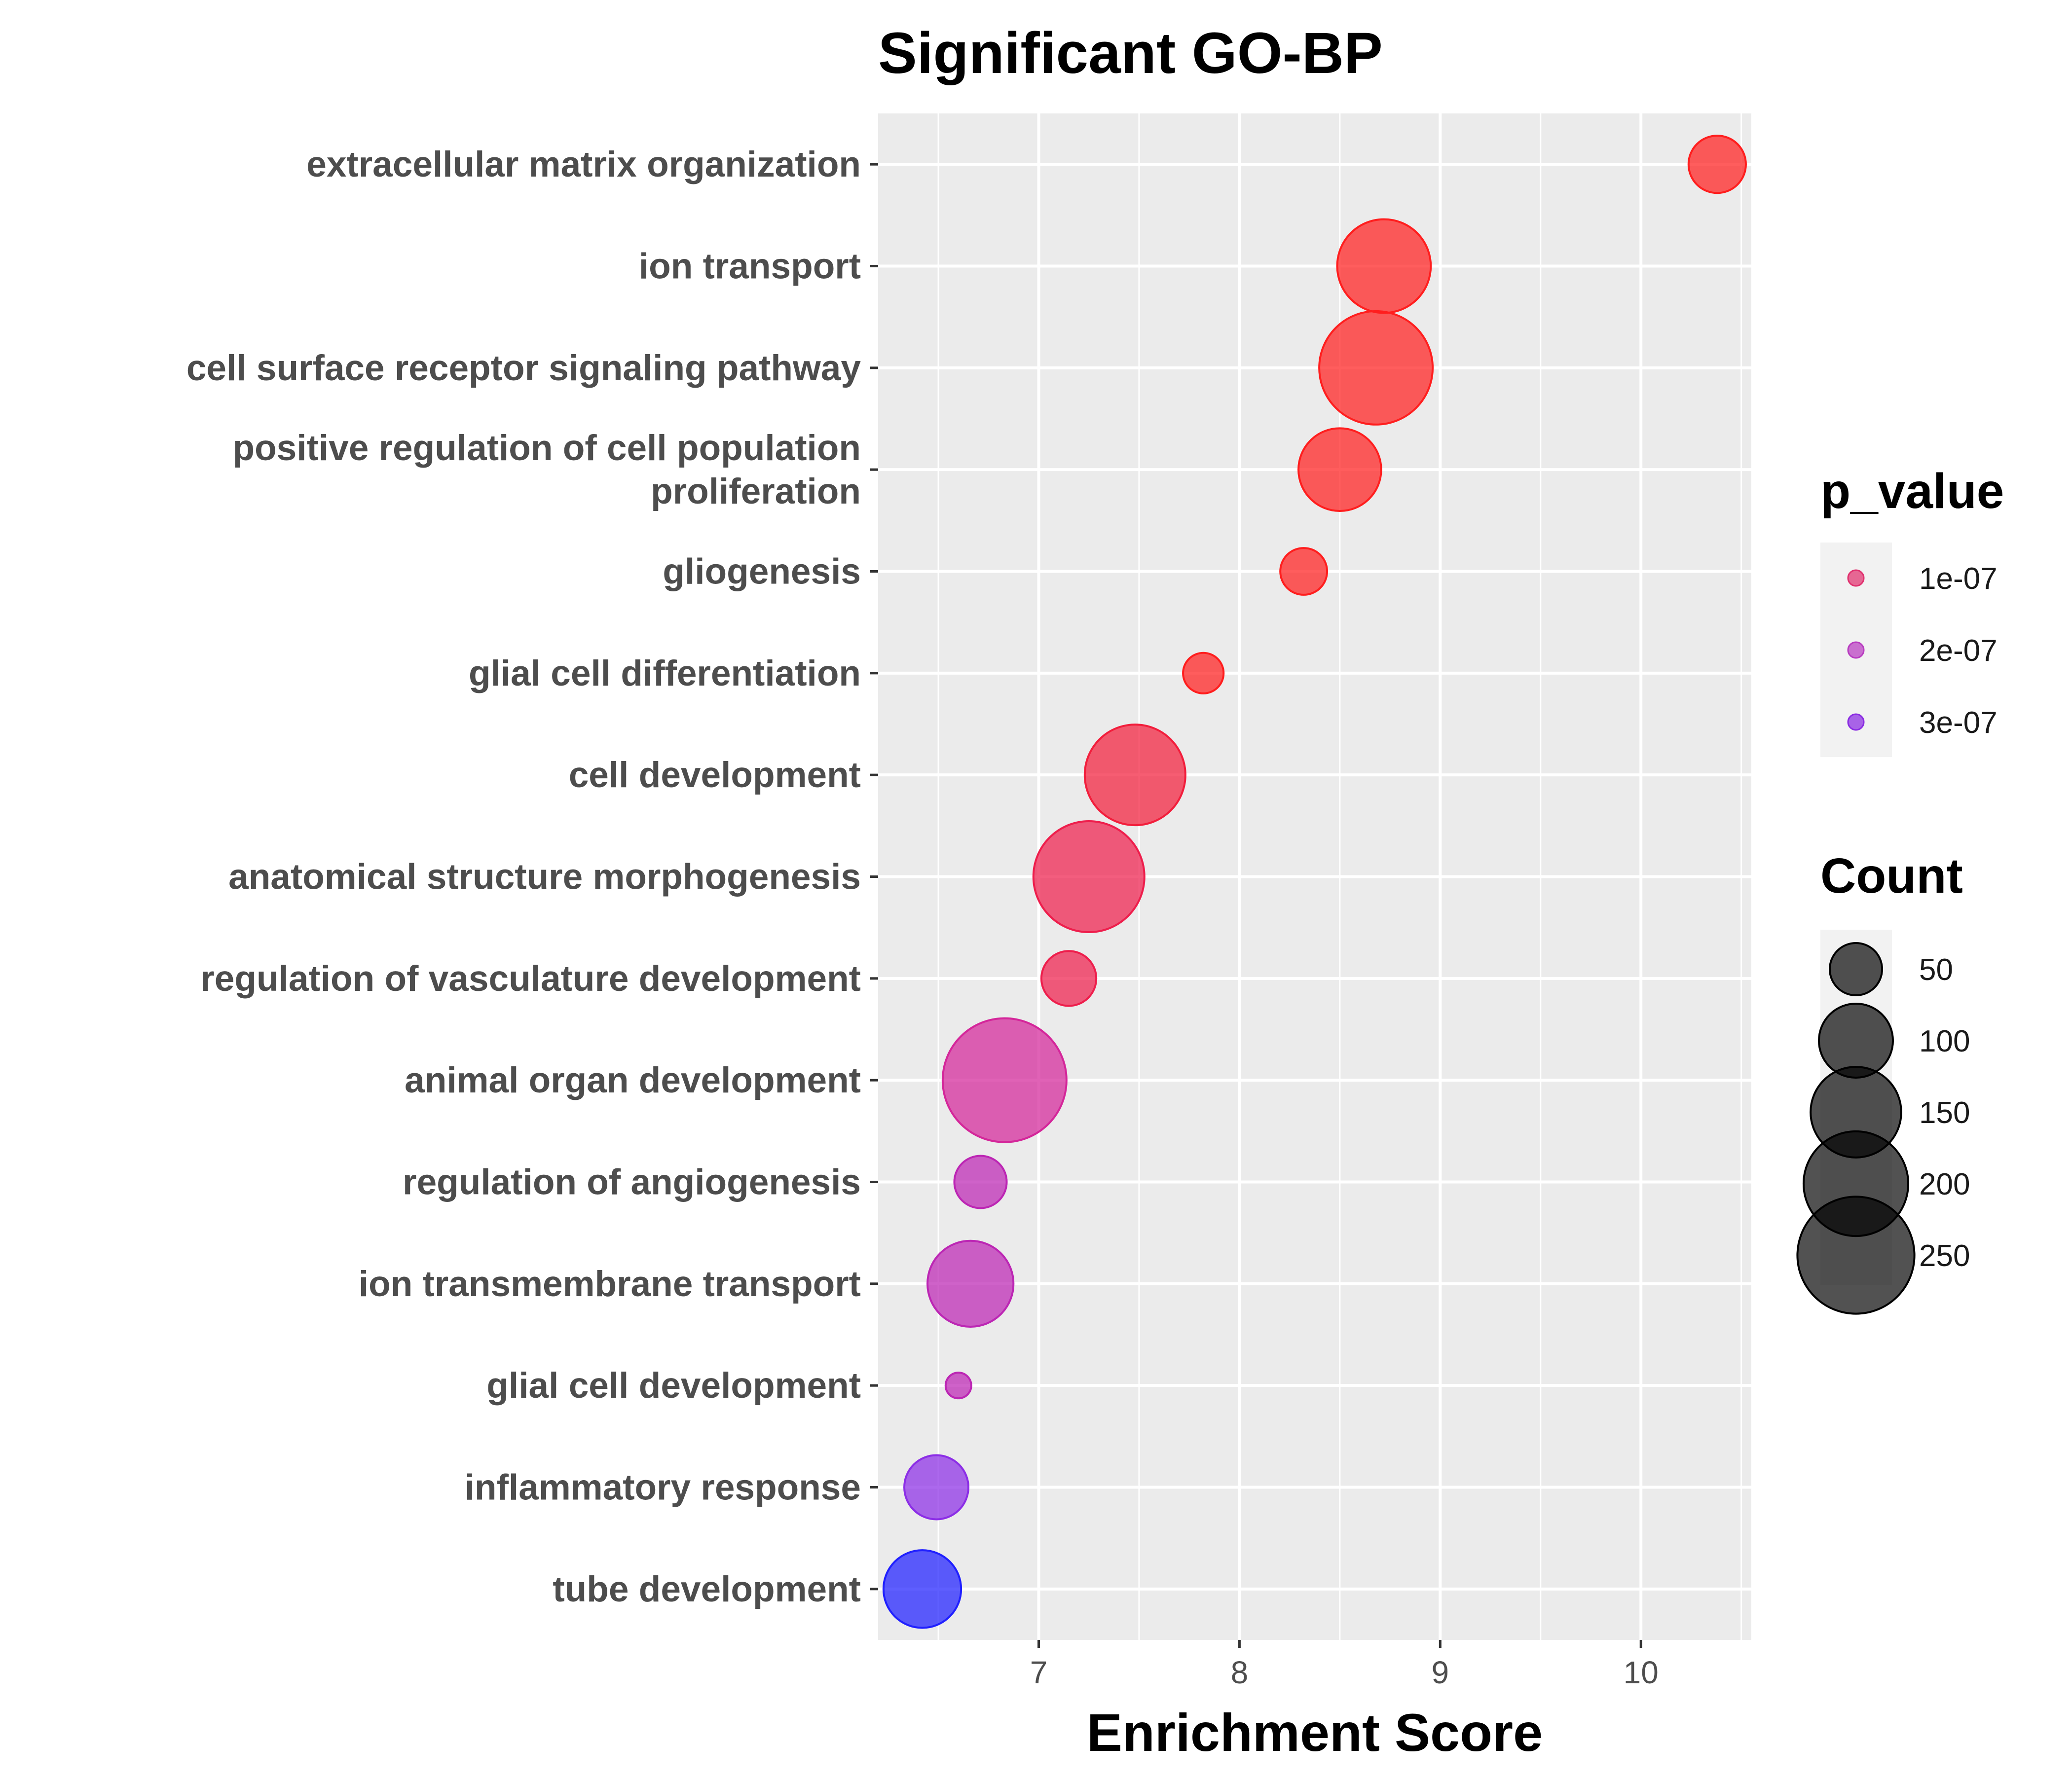 The width and height of the screenshot is (2072, 1778). I want to click on y-tick-label: cell development, so click(715, 775).